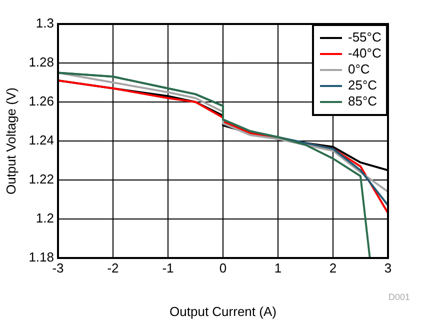 The width and height of the screenshot is (427, 324). What do you see at coordinates (10, 141) in the screenshot?
I see `y-axis-title: Output Voltage (V)` at bounding box center [10, 141].